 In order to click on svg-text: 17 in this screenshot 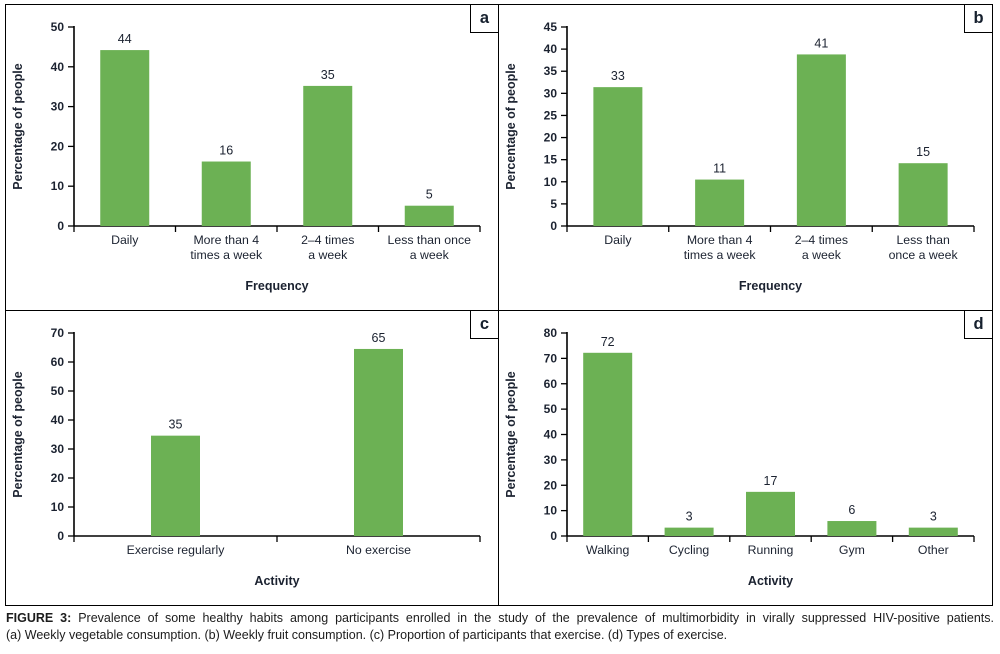, I will do `click(771, 481)`.